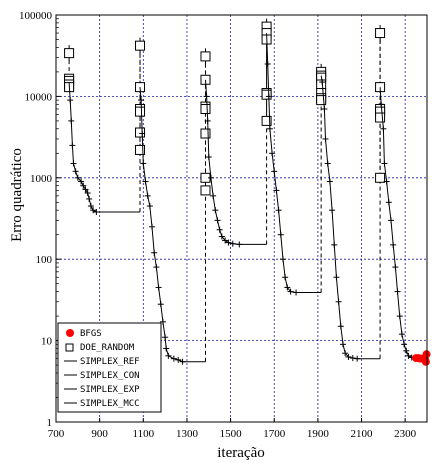  I want to click on x-tick-label: 2300, so click(405, 434).